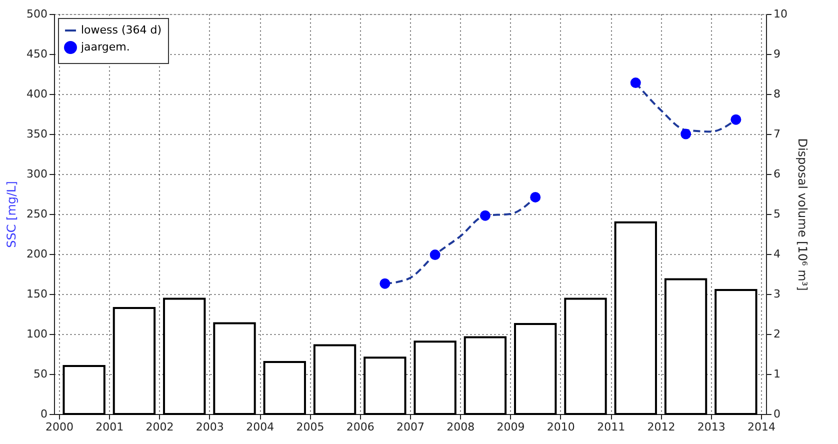  What do you see at coordinates (777, 94) in the screenshot?
I see `y2-tick-label: 8` at bounding box center [777, 94].